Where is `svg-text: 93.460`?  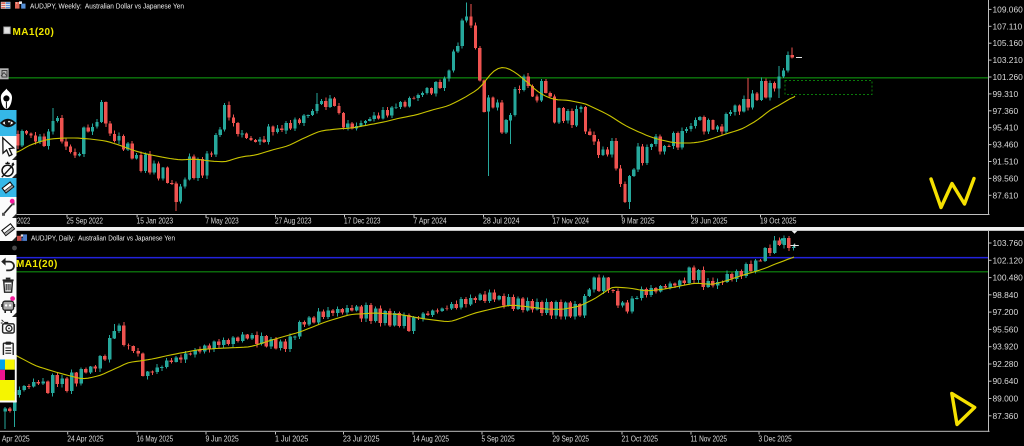
svg-text: 93.460 is located at coordinates (1006, 145).